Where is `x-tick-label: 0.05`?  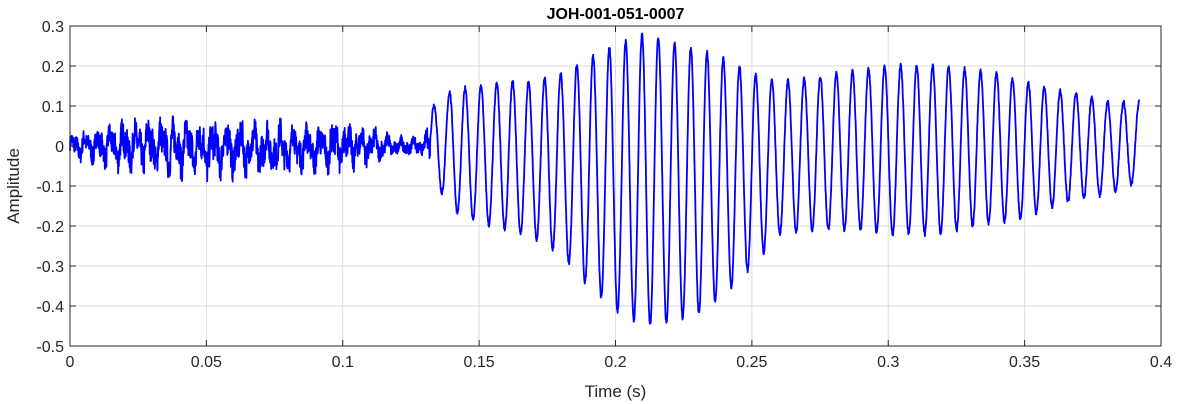 x-tick-label: 0.05 is located at coordinates (206, 362).